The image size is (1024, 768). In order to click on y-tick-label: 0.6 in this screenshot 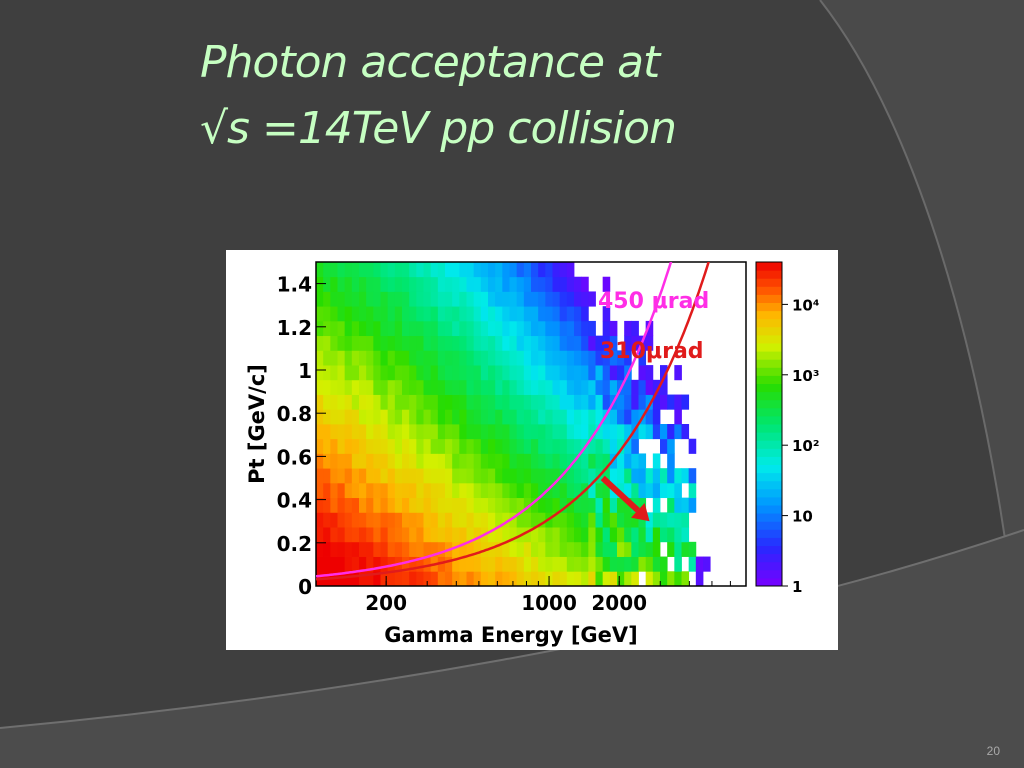, I will do `click(294, 457)`.